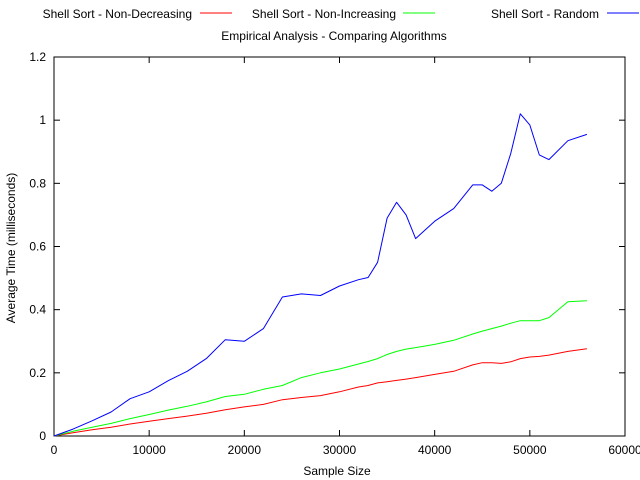 The width and height of the screenshot is (640, 480). What do you see at coordinates (245, 450) in the screenshot?
I see `x-tick-label: 20000` at bounding box center [245, 450].